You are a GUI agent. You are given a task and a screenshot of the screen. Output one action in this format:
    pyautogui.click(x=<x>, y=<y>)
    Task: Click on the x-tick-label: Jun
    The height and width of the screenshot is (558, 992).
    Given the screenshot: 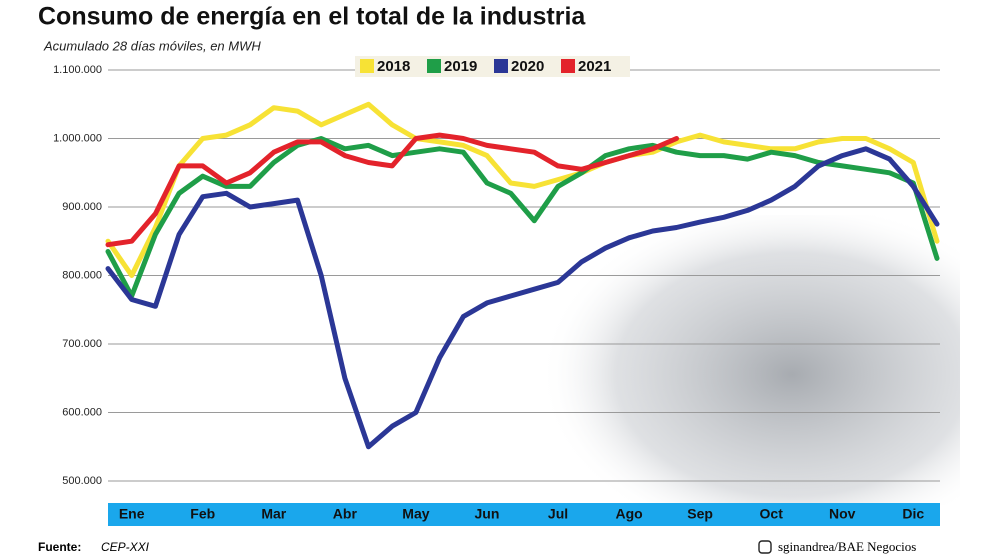 What is the action you would take?
    pyautogui.click(x=487, y=514)
    